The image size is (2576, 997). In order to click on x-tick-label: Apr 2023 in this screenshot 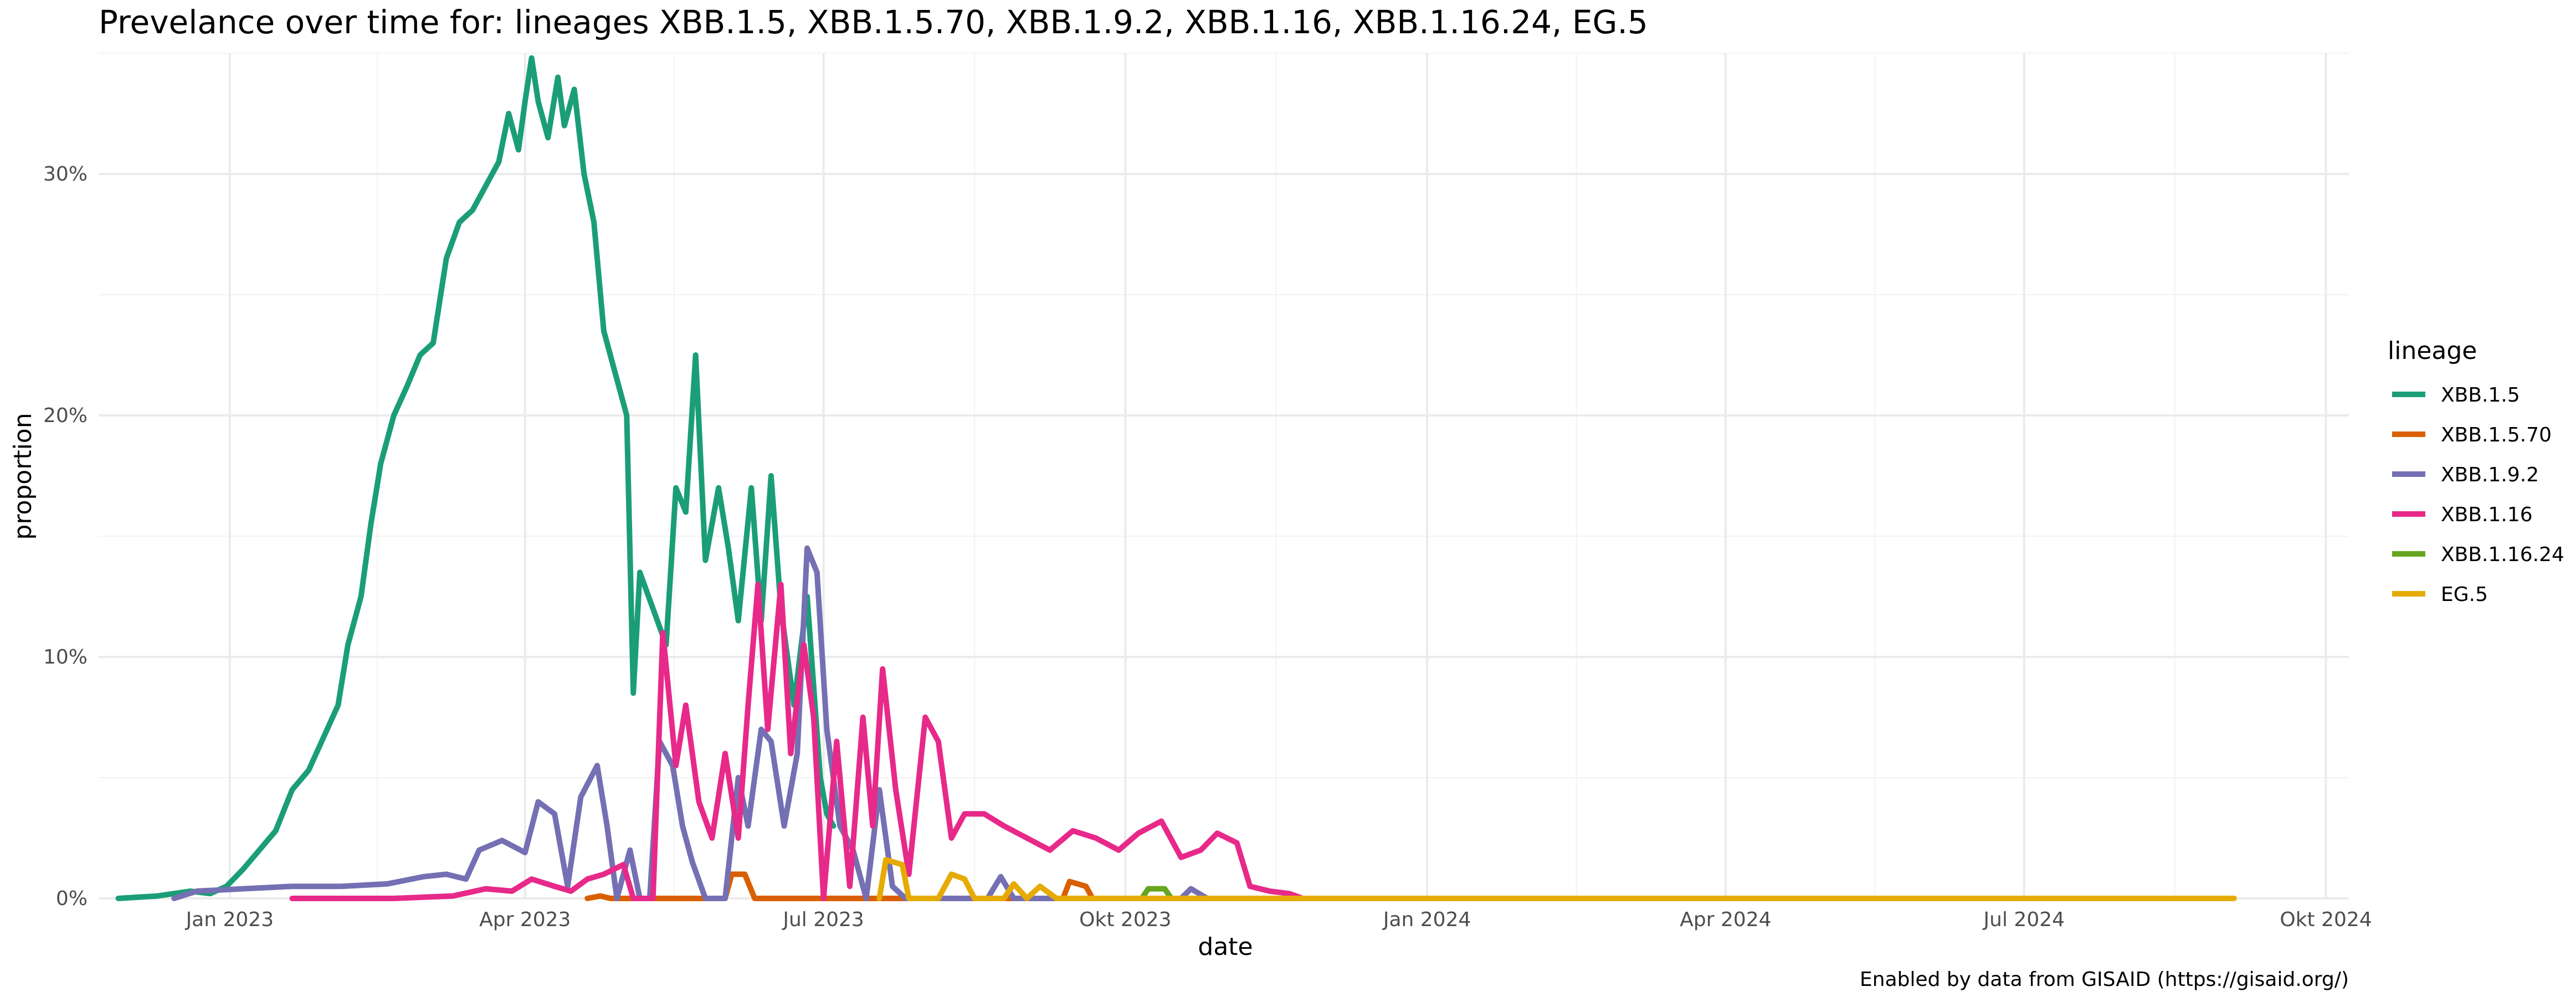, I will do `click(525, 919)`.